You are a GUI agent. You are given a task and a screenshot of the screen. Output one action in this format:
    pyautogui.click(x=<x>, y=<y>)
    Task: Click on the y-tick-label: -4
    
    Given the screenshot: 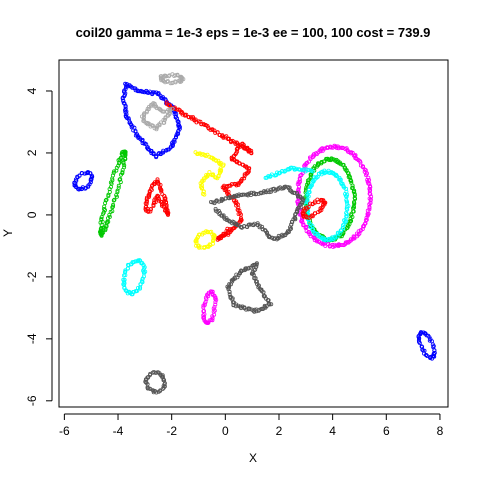 What is the action you would take?
    pyautogui.click(x=32, y=338)
    